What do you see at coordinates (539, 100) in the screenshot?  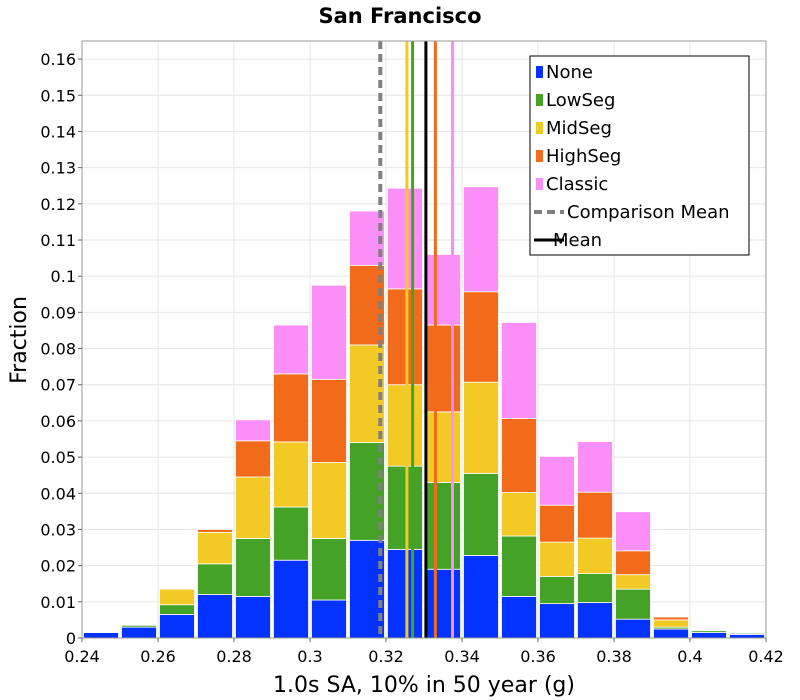 I see `legend-swatch-lowseg` at bounding box center [539, 100].